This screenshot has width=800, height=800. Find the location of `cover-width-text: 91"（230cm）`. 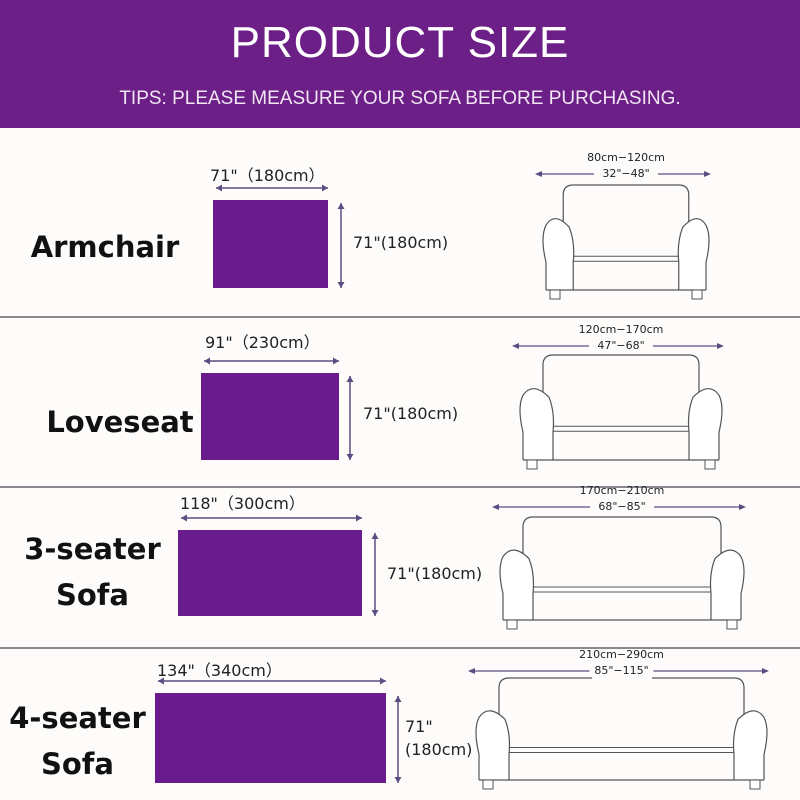

cover-width-text: 91"（230cm） is located at coordinates (262, 342).